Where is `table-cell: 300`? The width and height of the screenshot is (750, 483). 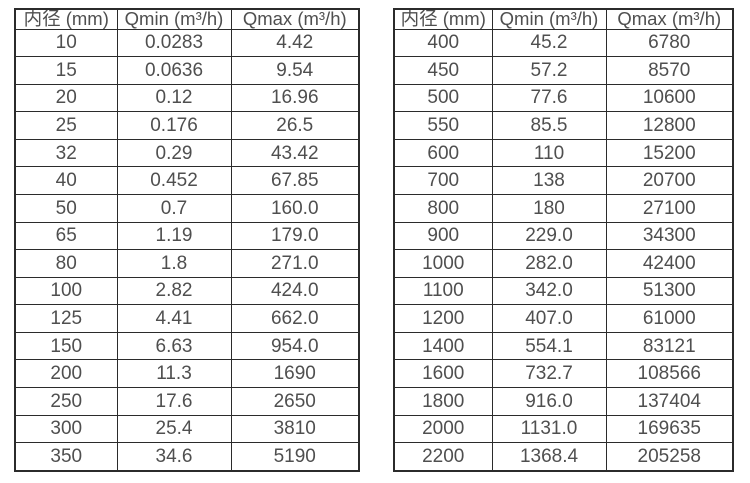 table-cell: 300 is located at coordinates (66, 429).